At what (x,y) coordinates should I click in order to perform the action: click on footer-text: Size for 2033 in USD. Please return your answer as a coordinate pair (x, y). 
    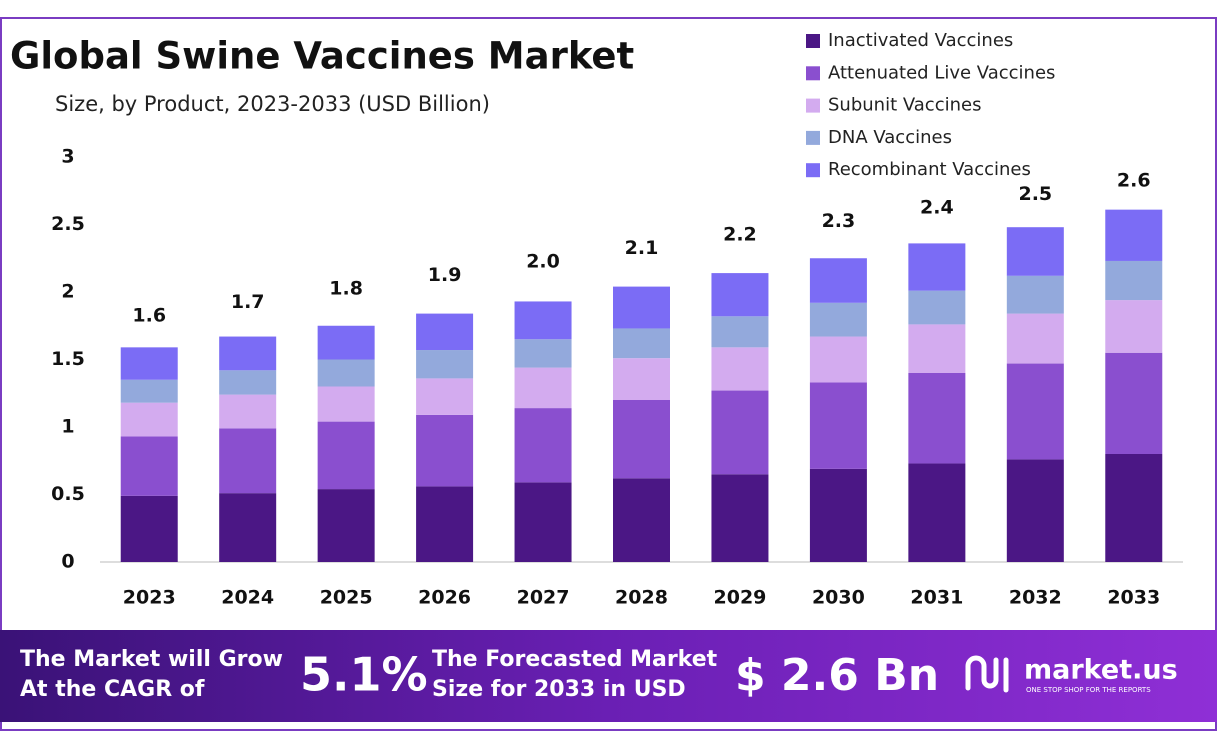
    Looking at the image, I should click on (559, 689).